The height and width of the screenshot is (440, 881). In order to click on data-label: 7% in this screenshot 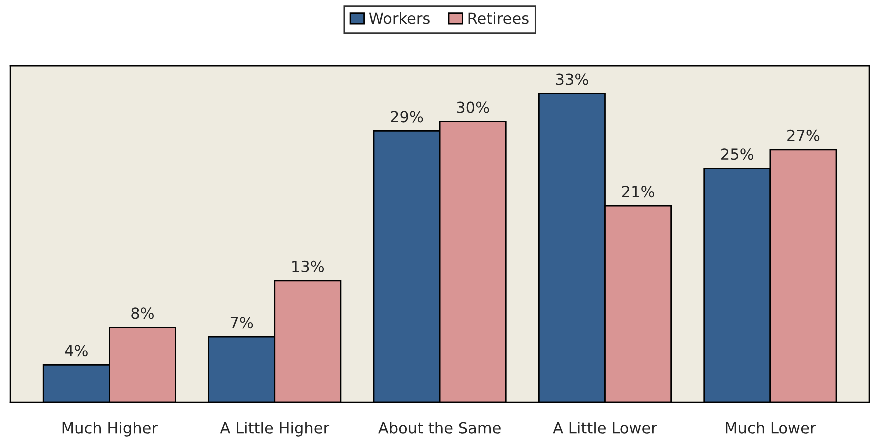, I will do `click(242, 323)`.